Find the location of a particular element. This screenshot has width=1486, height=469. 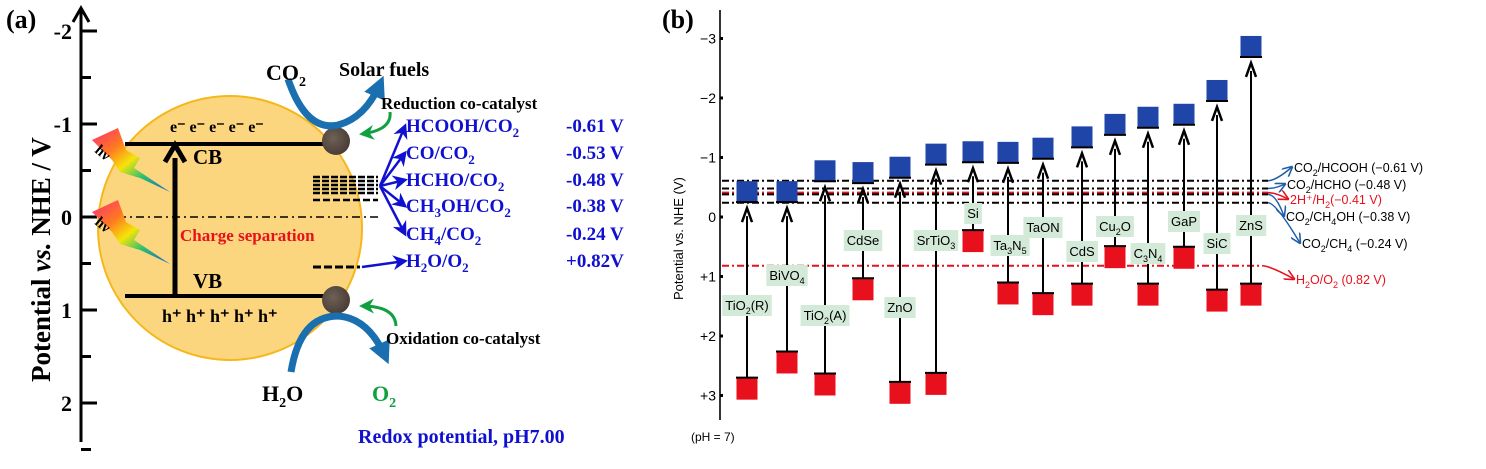

reduction-cocatalyst is located at coordinates (336, 141).